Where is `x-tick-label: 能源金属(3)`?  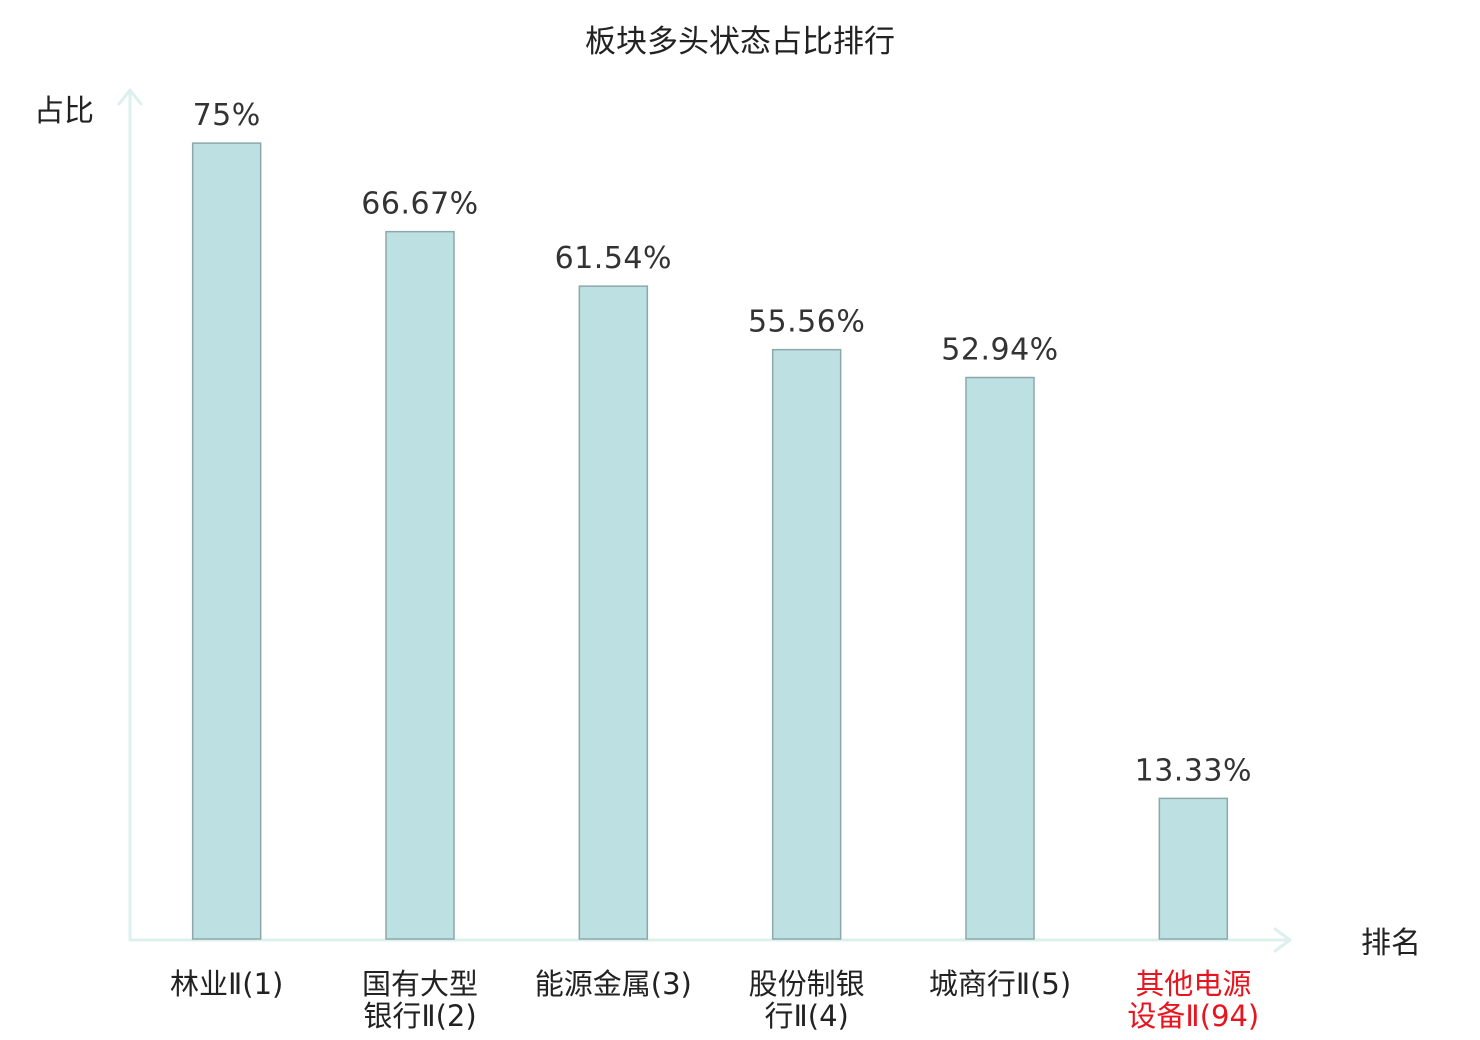 x-tick-label: 能源金属(3) is located at coordinates (613, 984).